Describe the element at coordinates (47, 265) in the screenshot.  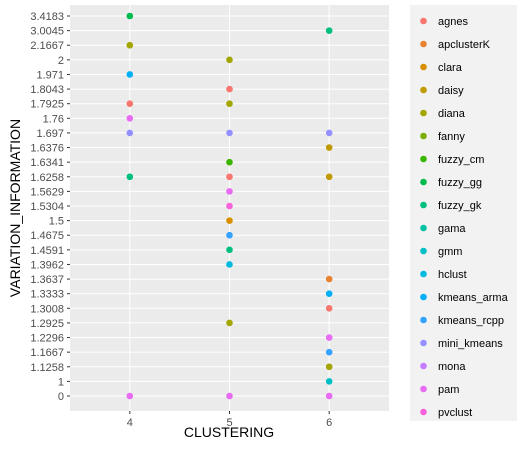
I see `y-tick-label: 1.3962` at that location.